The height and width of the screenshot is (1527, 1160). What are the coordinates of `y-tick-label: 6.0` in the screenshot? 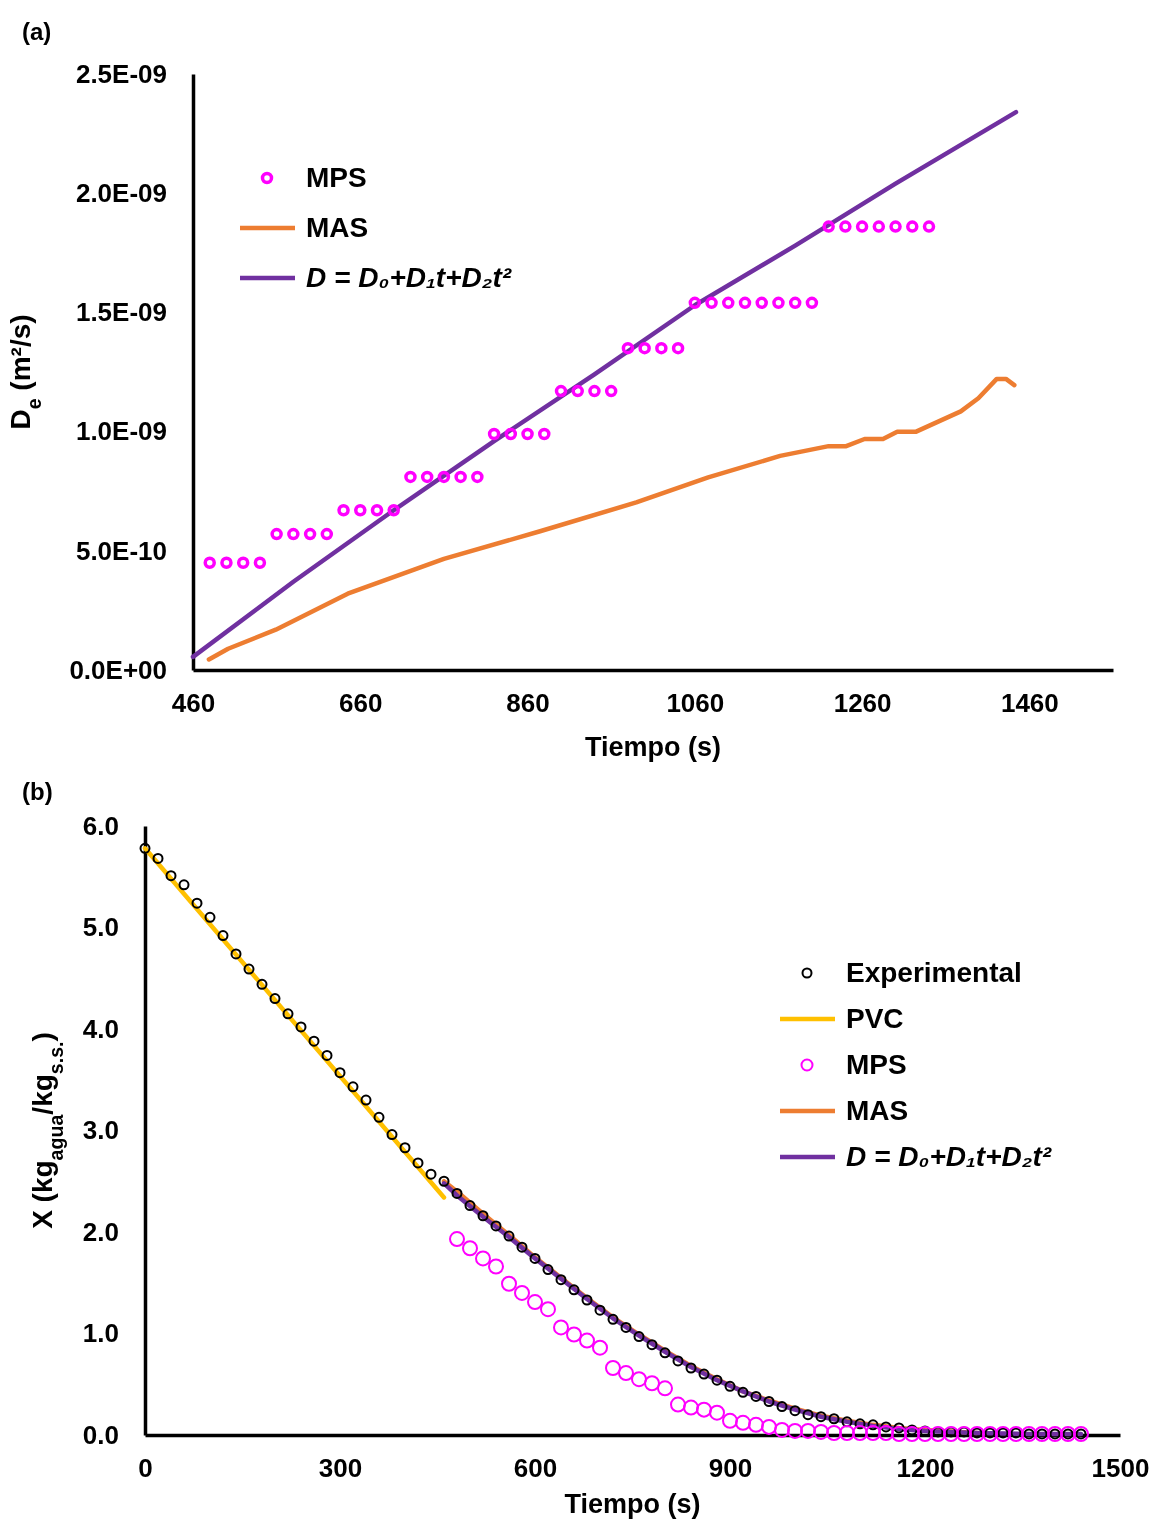 It's located at (100, 825).